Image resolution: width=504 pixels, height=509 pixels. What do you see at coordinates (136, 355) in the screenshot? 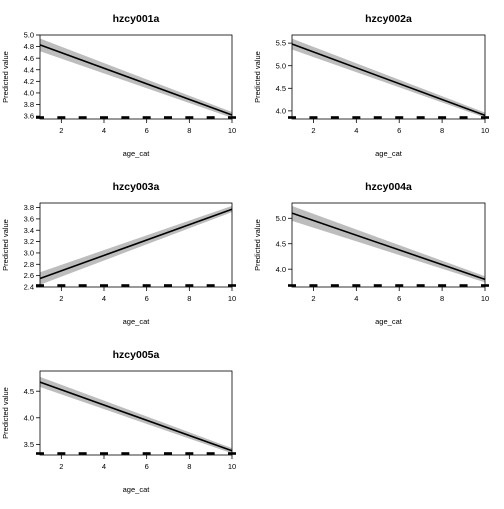
I see `chart-title: hzcy005a` at bounding box center [136, 355].